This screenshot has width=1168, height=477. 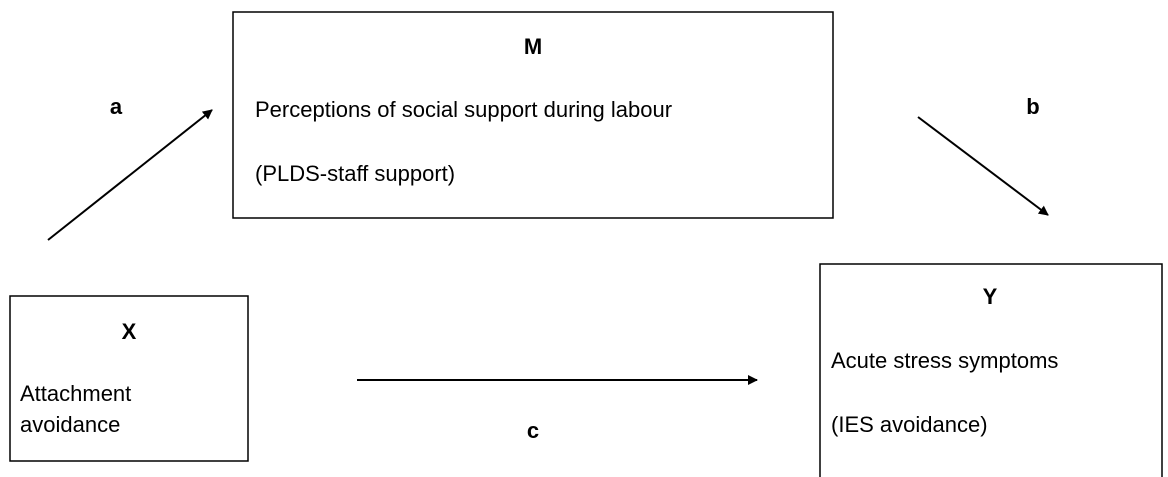 What do you see at coordinates (129, 331) in the screenshot?
I see `node-label: X` at bounding box center [129, 331].